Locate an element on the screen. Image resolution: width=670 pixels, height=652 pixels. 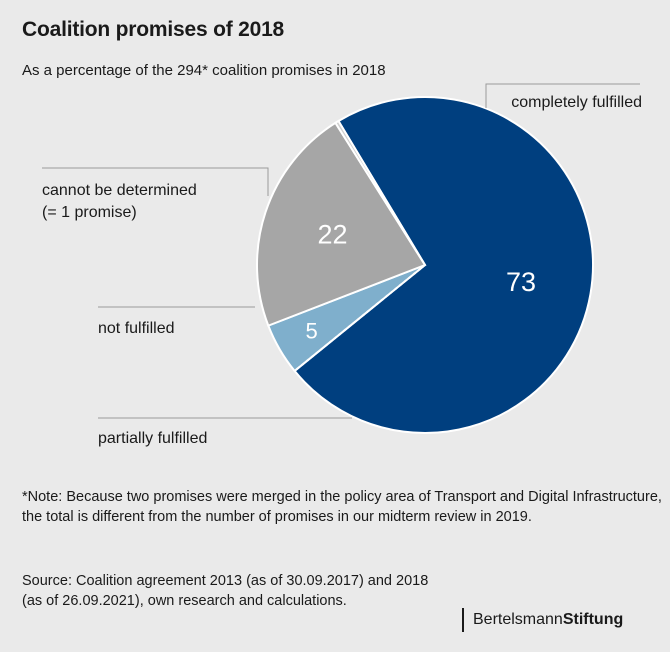
bertelsmann-stiftung-logo: BertelsmannStiftung is located at coordinates (542, 620).